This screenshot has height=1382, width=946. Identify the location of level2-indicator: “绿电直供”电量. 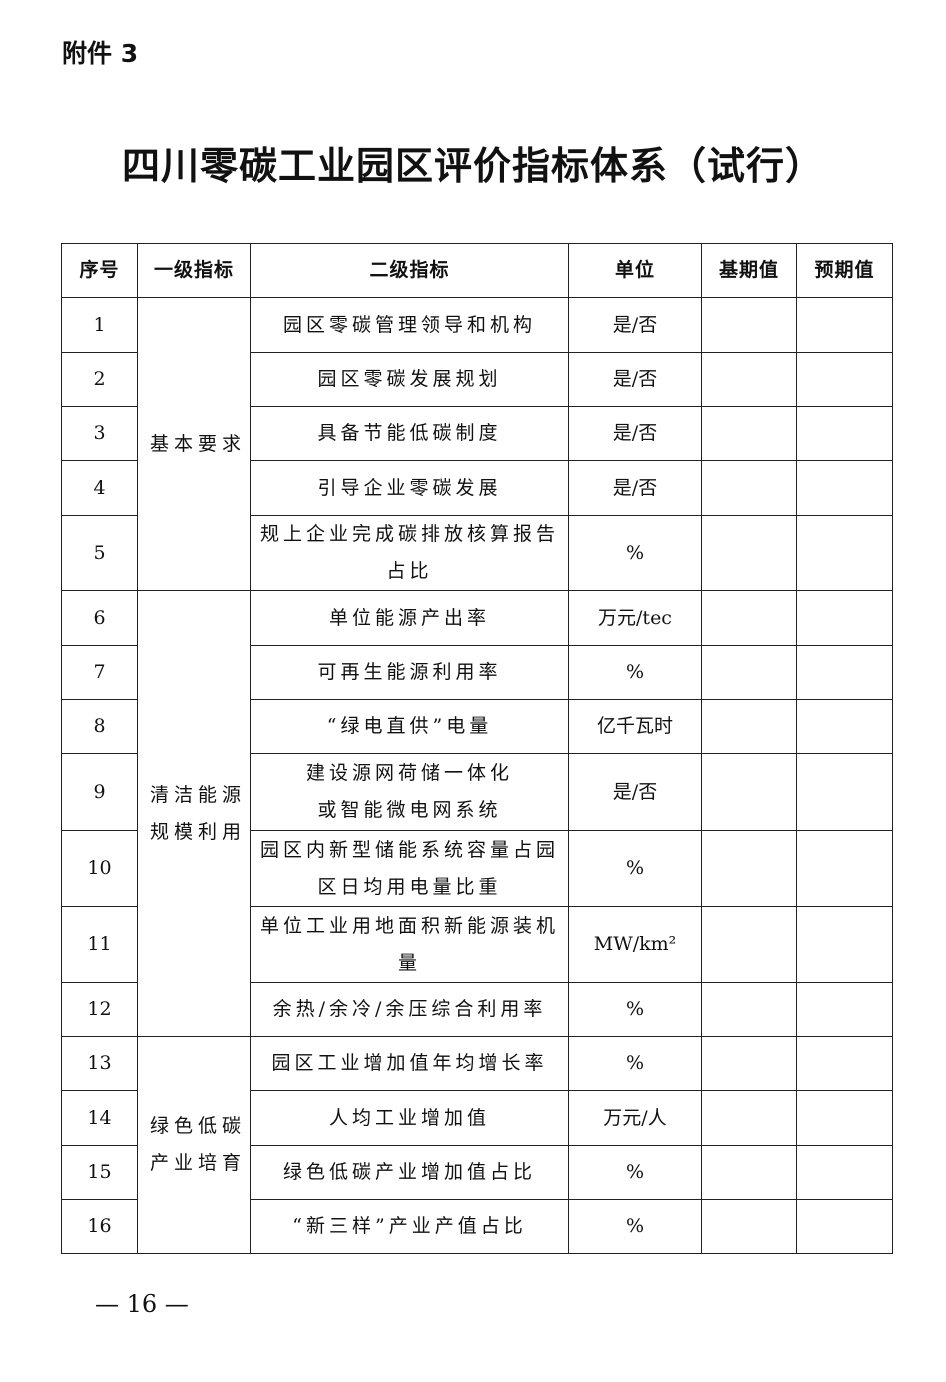
(409, 726).